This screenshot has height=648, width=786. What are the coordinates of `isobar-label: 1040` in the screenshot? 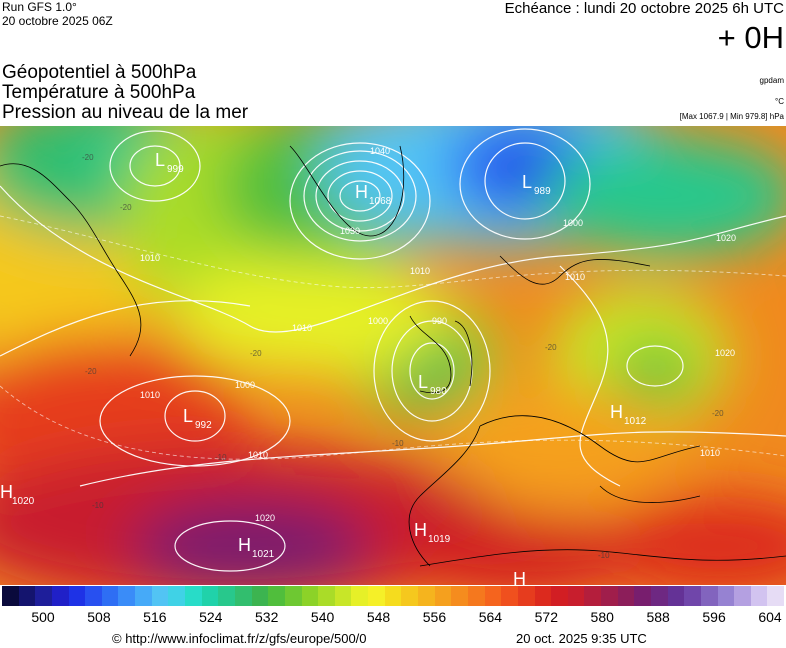 It's located at (380, 151).